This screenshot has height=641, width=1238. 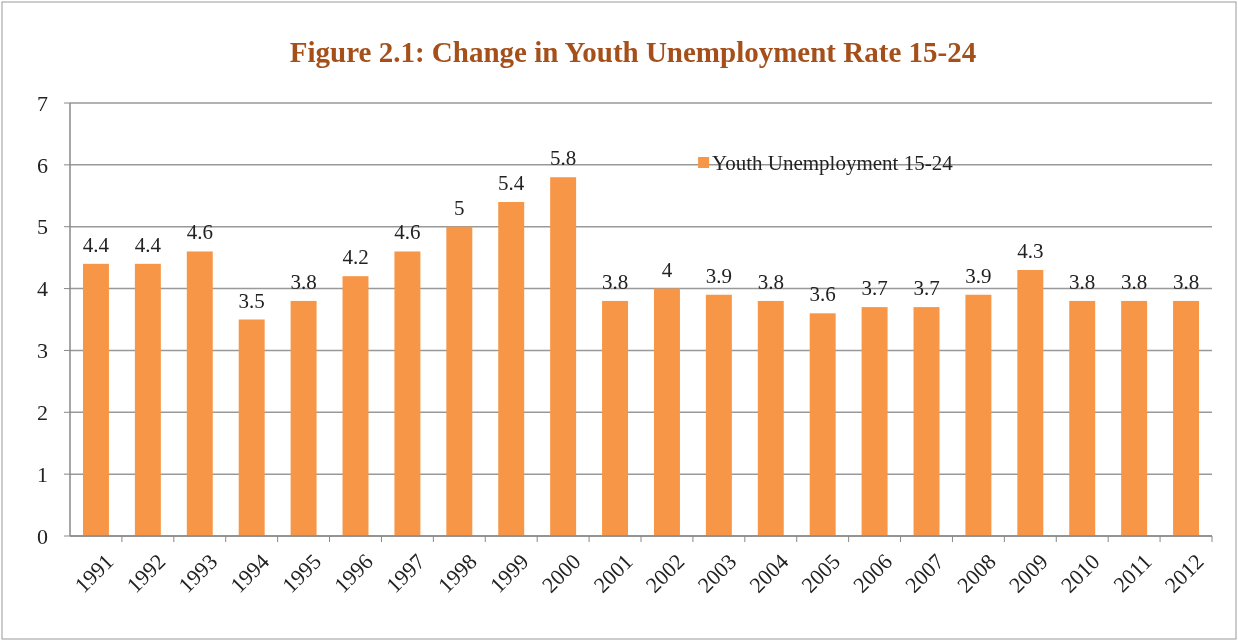 What do you see at coordinates (667, 269) in the screenshot?
I see `data-label: 4` at bounding box center [667, 269].